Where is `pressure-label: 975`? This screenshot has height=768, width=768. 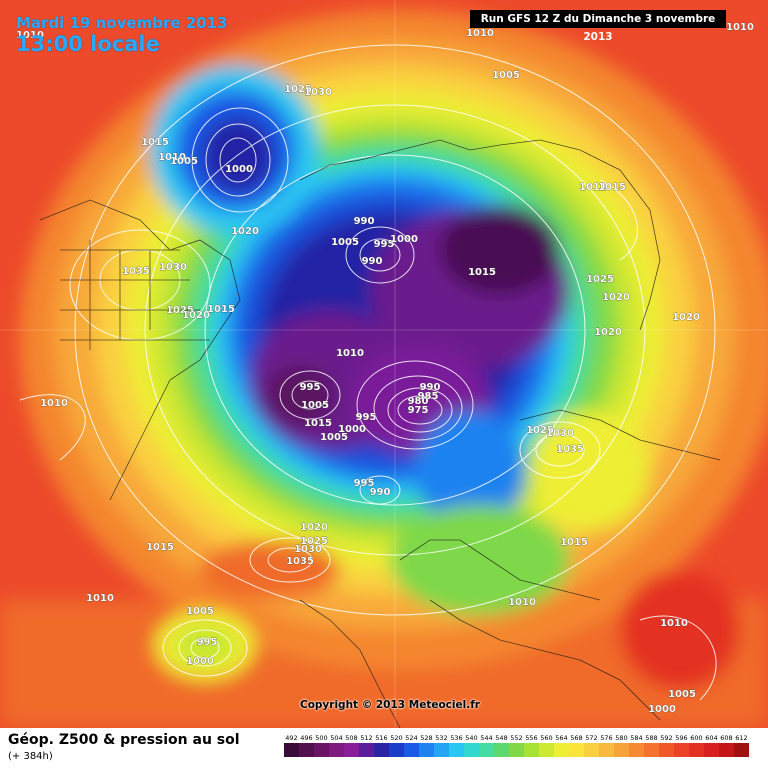
pressure-label: 975 is located at coordinates (418, 410).